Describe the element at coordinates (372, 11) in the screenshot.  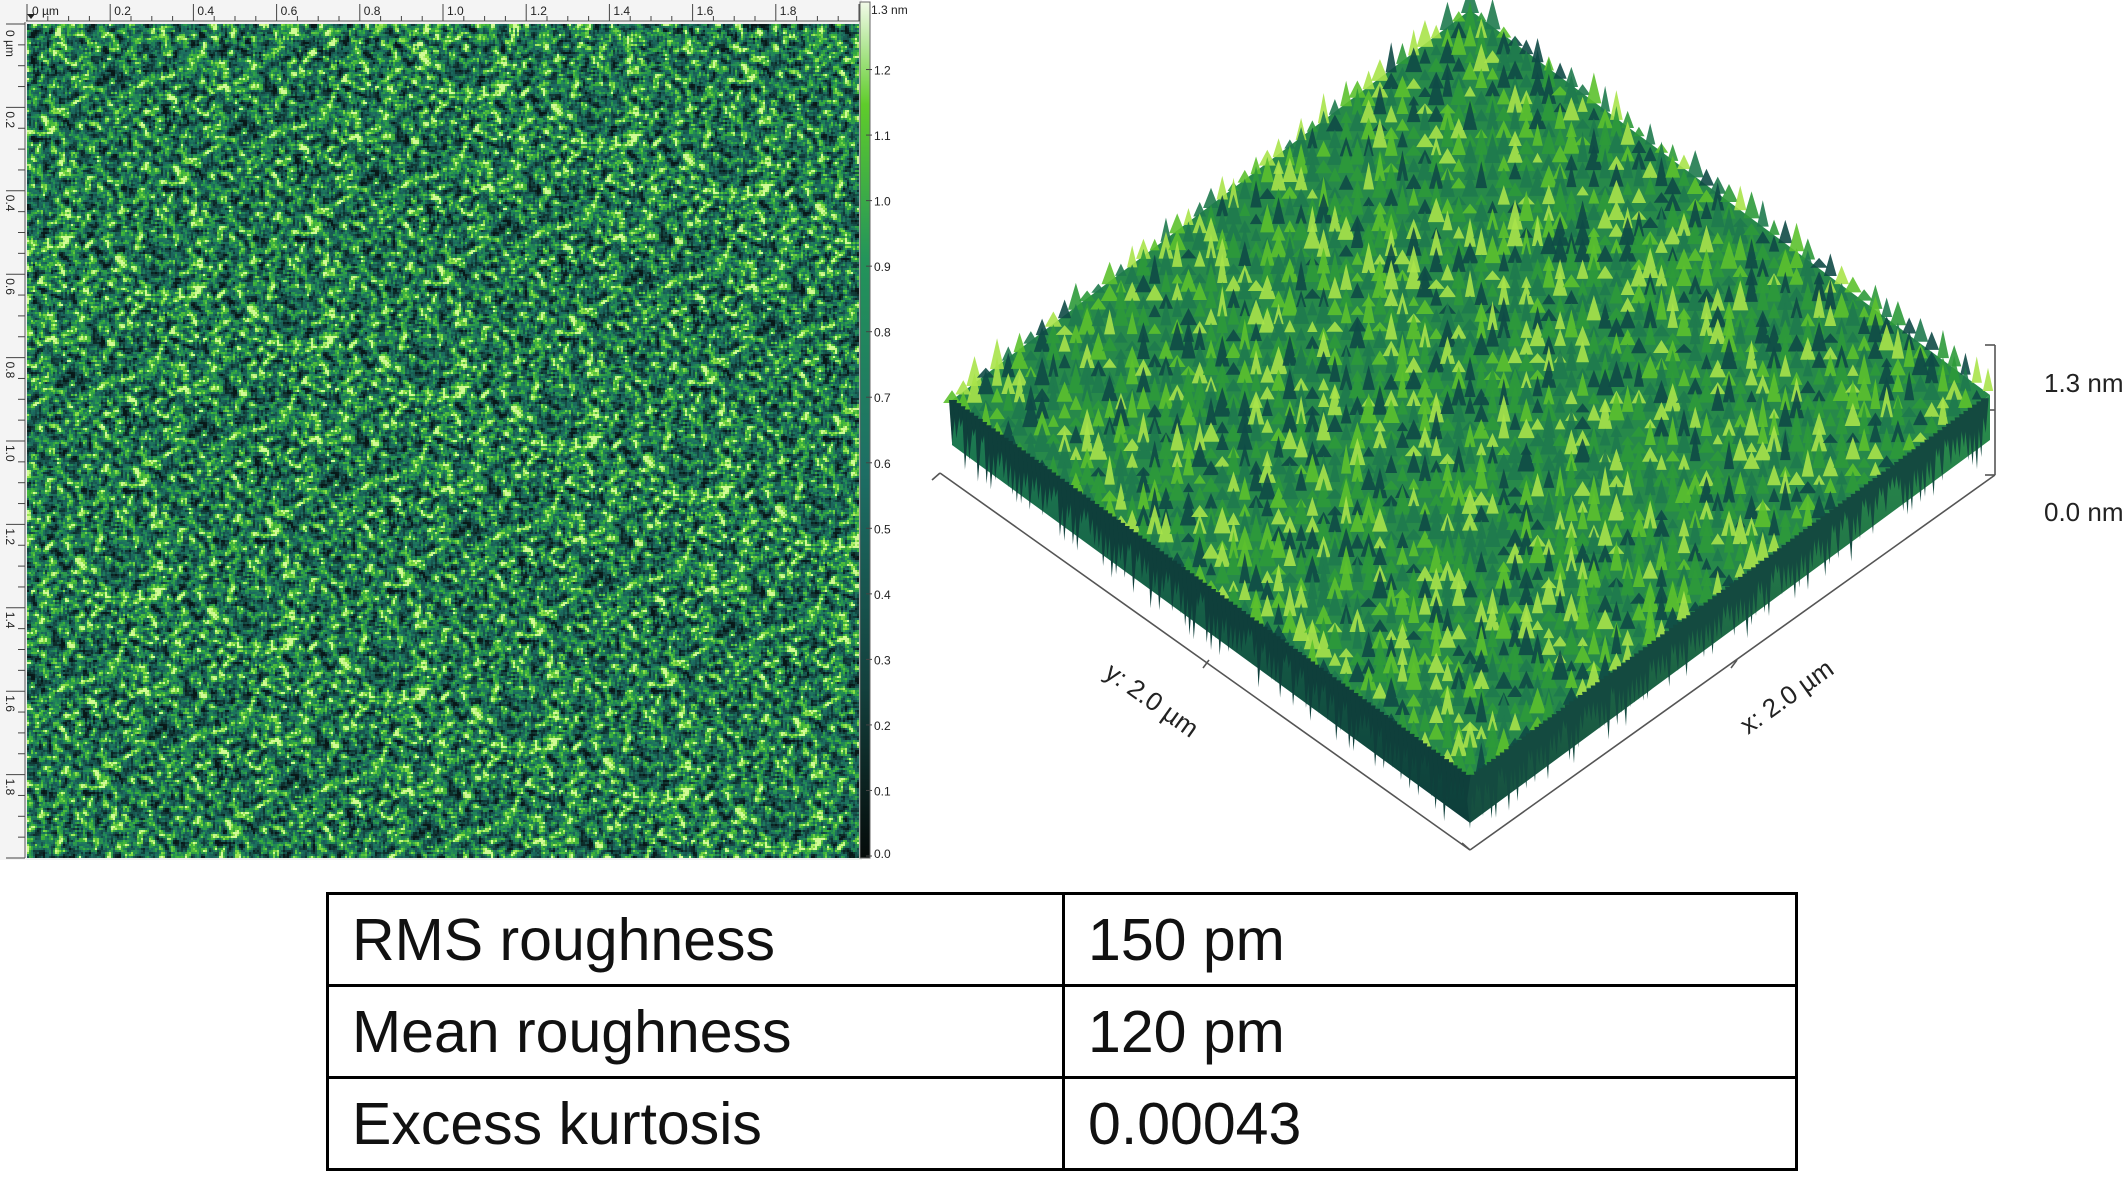
I see `x-ruler-tick-label: 0.8` at that location.